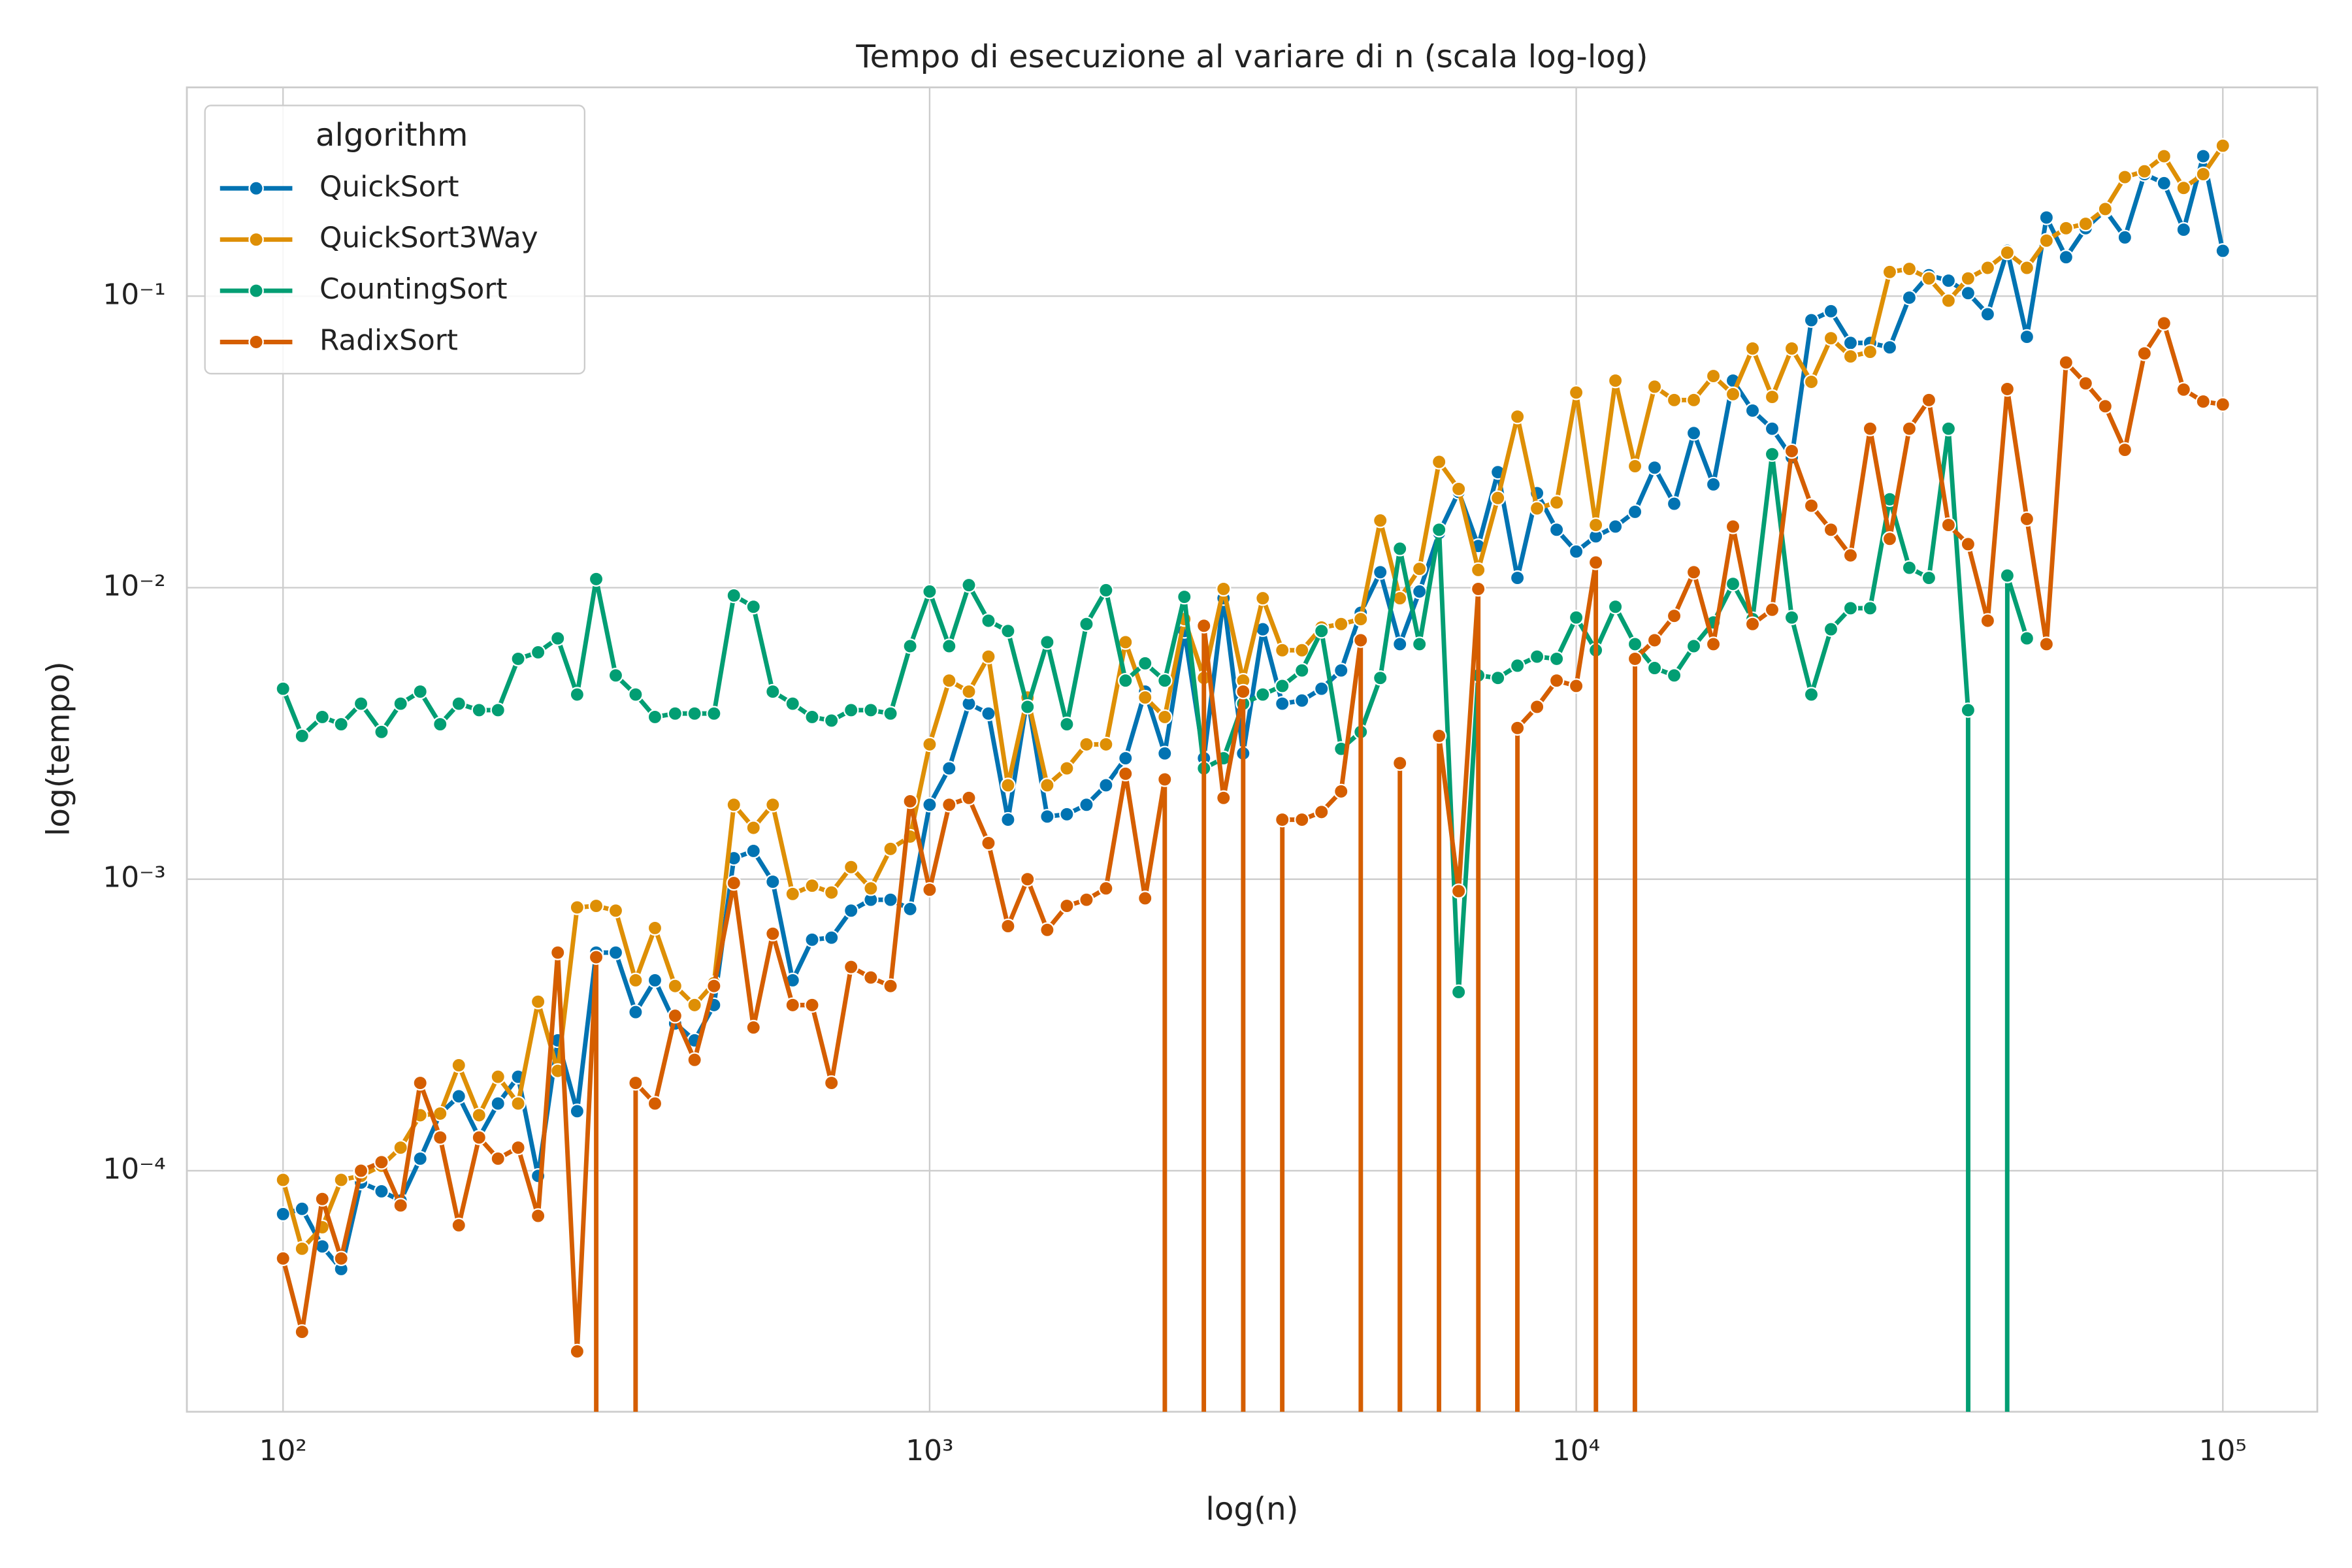 This screenshot has height=1568, width=2352. Describe the element at coordinates (256, 188) in the screenshot. I see `legend-swatch-marker` at that location.